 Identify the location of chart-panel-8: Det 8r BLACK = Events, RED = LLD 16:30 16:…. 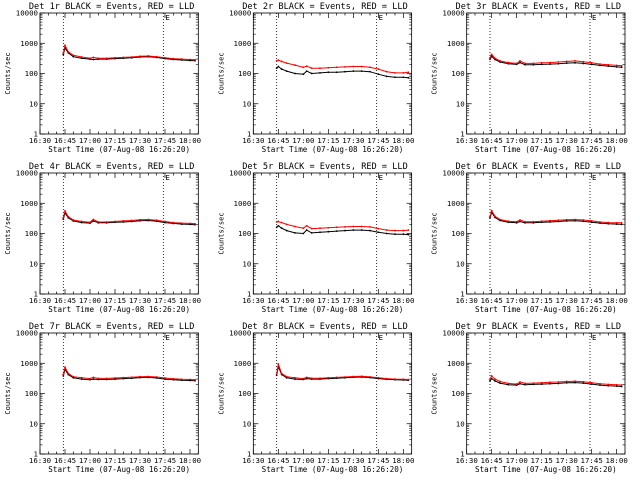
(315, 398).